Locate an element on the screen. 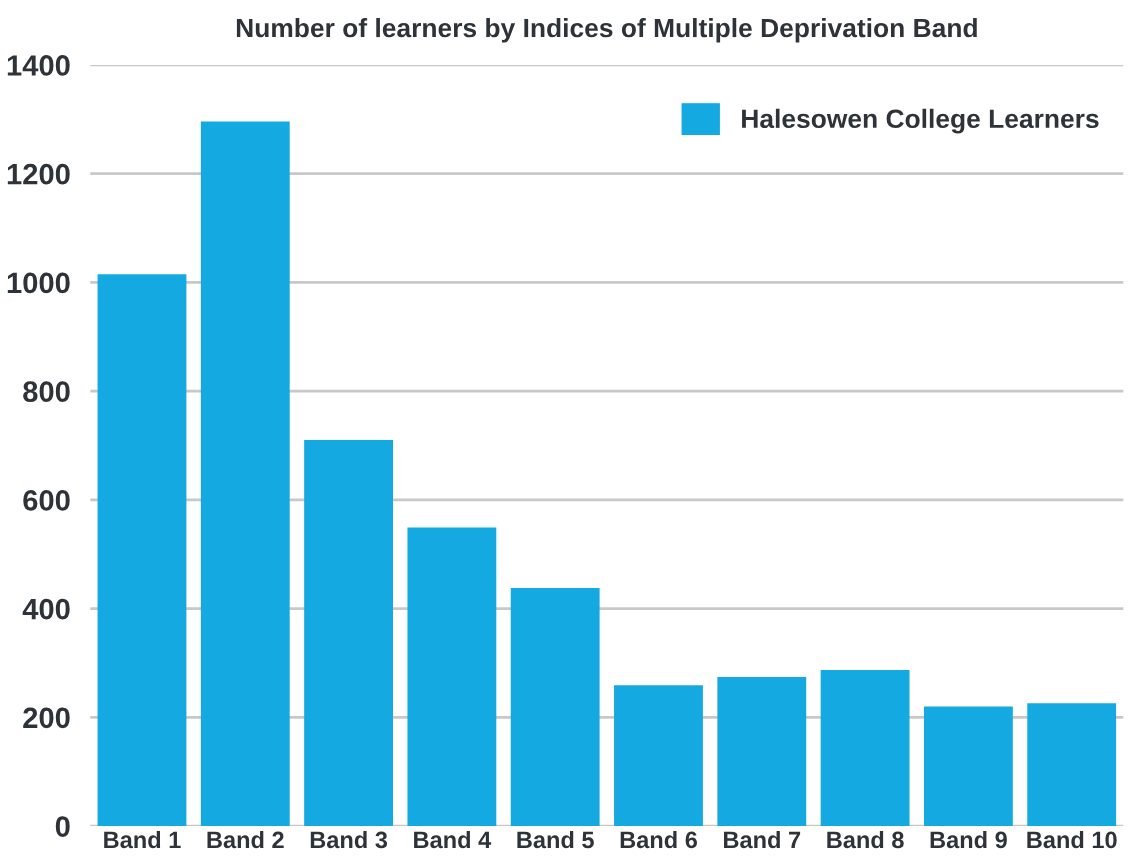 This screenshot has height=865, width=1129. y-tick-label: 0 is located at coordinates (62, 826).